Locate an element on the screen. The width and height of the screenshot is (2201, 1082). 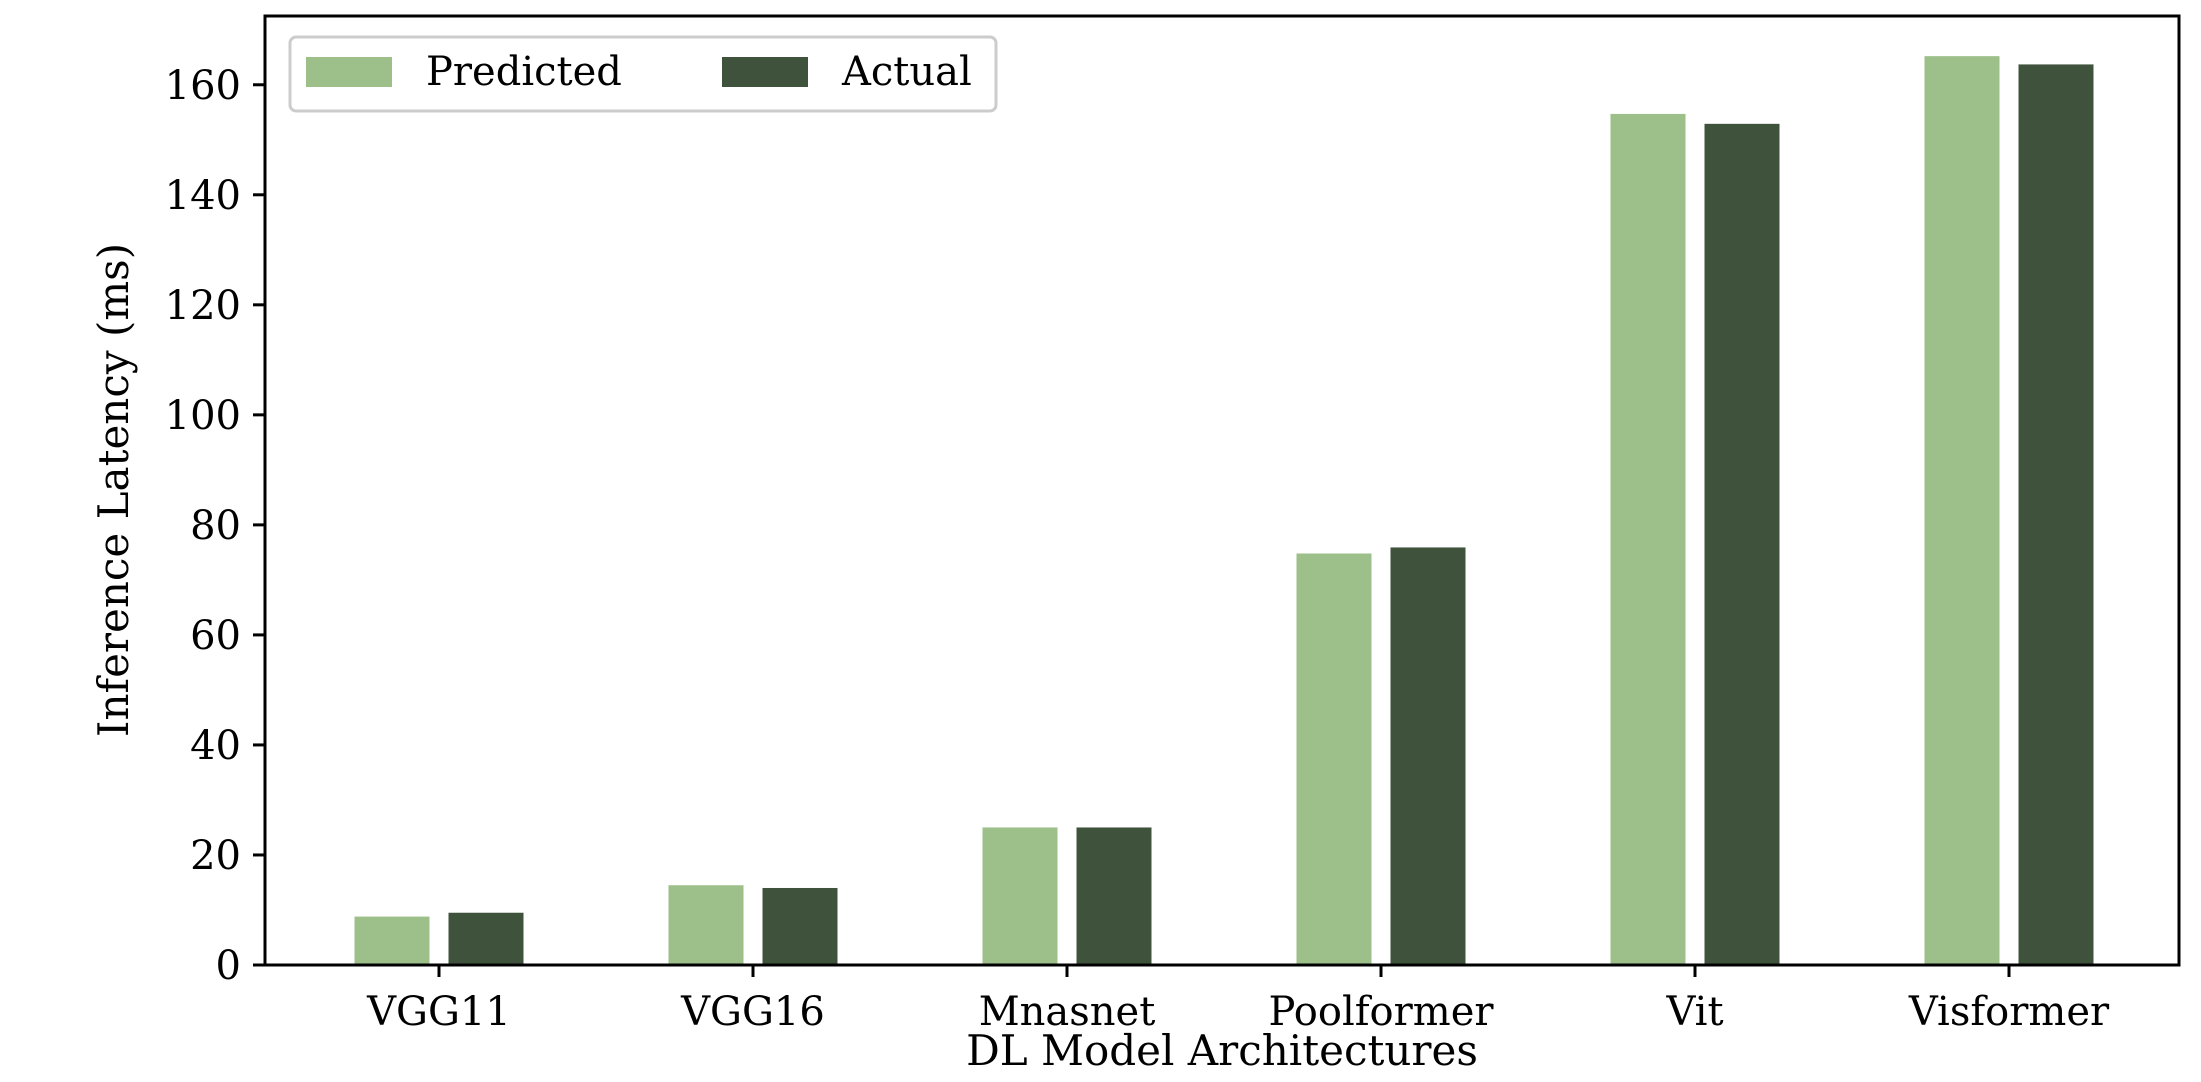
legend-label-actual: Actual is located at coordinates (906, 72).